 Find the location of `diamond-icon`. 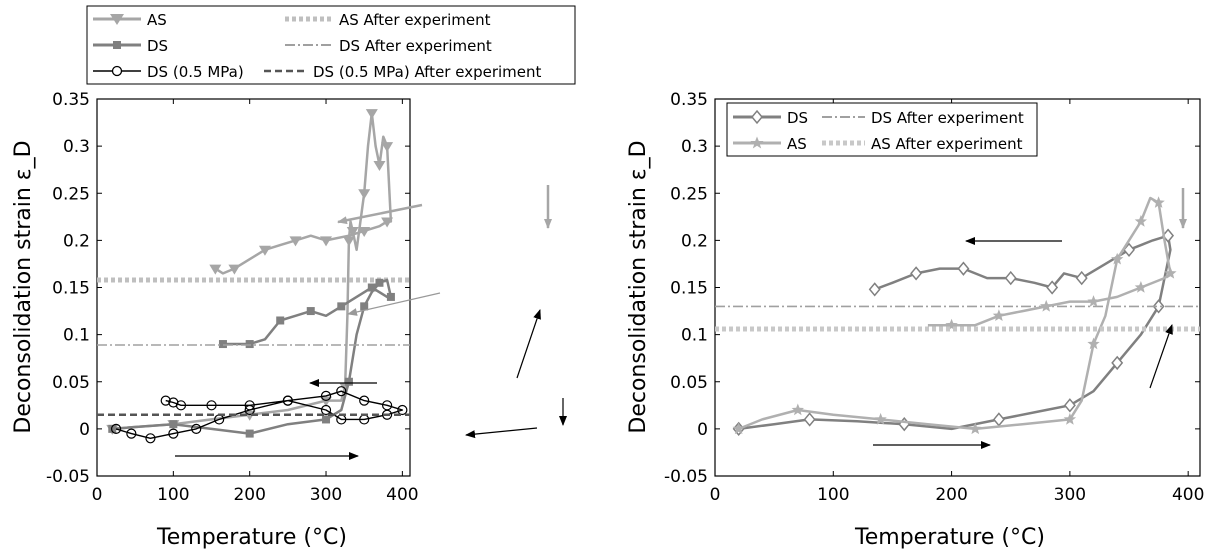

diamond-icon is located at coordinates (757, 117).